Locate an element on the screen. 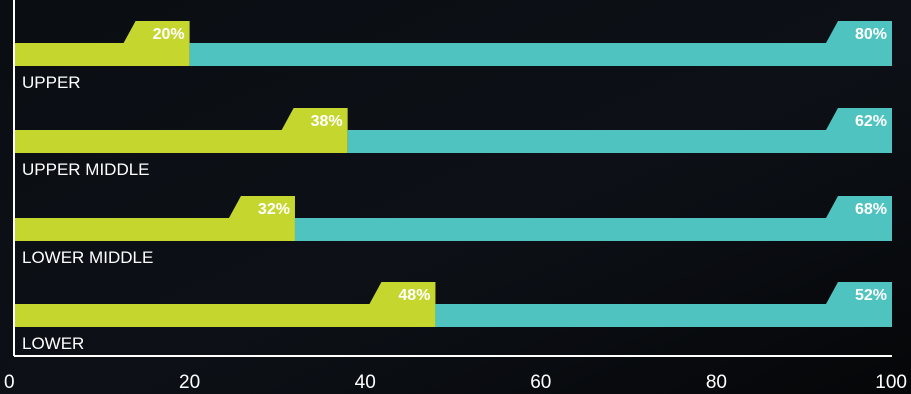  value-label-2-series-1: 68% is located at coordinates (871, 209).